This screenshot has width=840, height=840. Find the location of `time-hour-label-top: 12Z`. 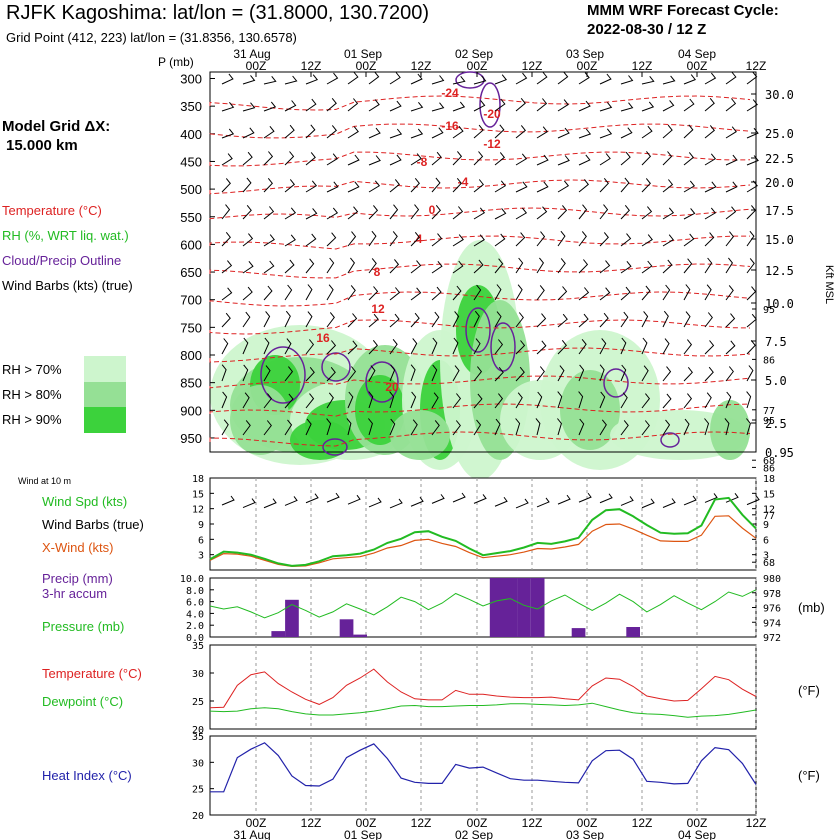

time-hour-label-top: 12Z is located at coordinates (532, 66).